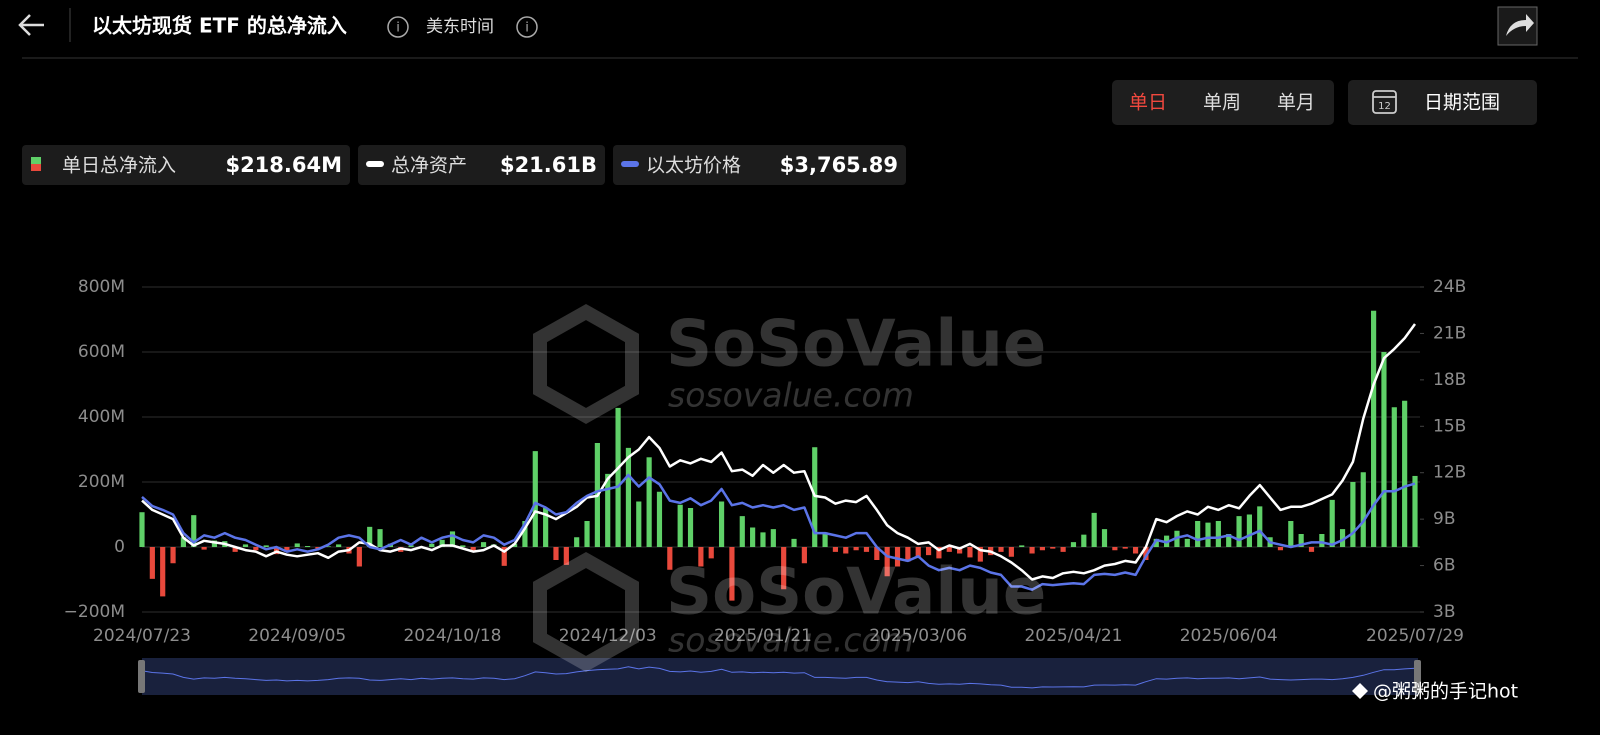  Describe the element at coordinates (1462, 103) in the screenshot. I see `date-range-label: 日期范围` at that location.